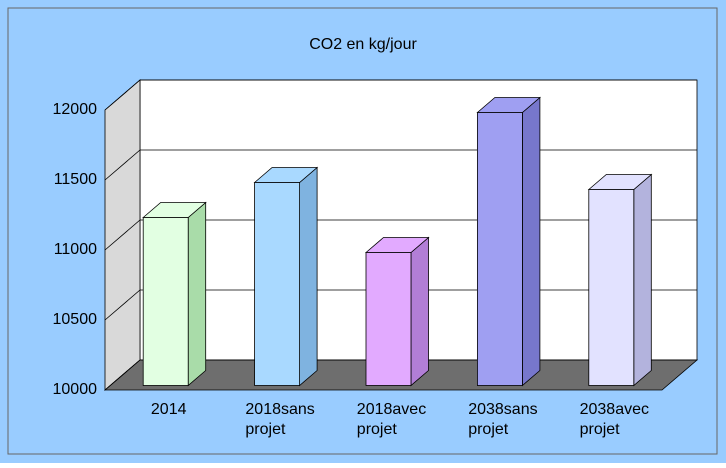  I want to click on x-tick-line: 2038avec, so click(614, 409).